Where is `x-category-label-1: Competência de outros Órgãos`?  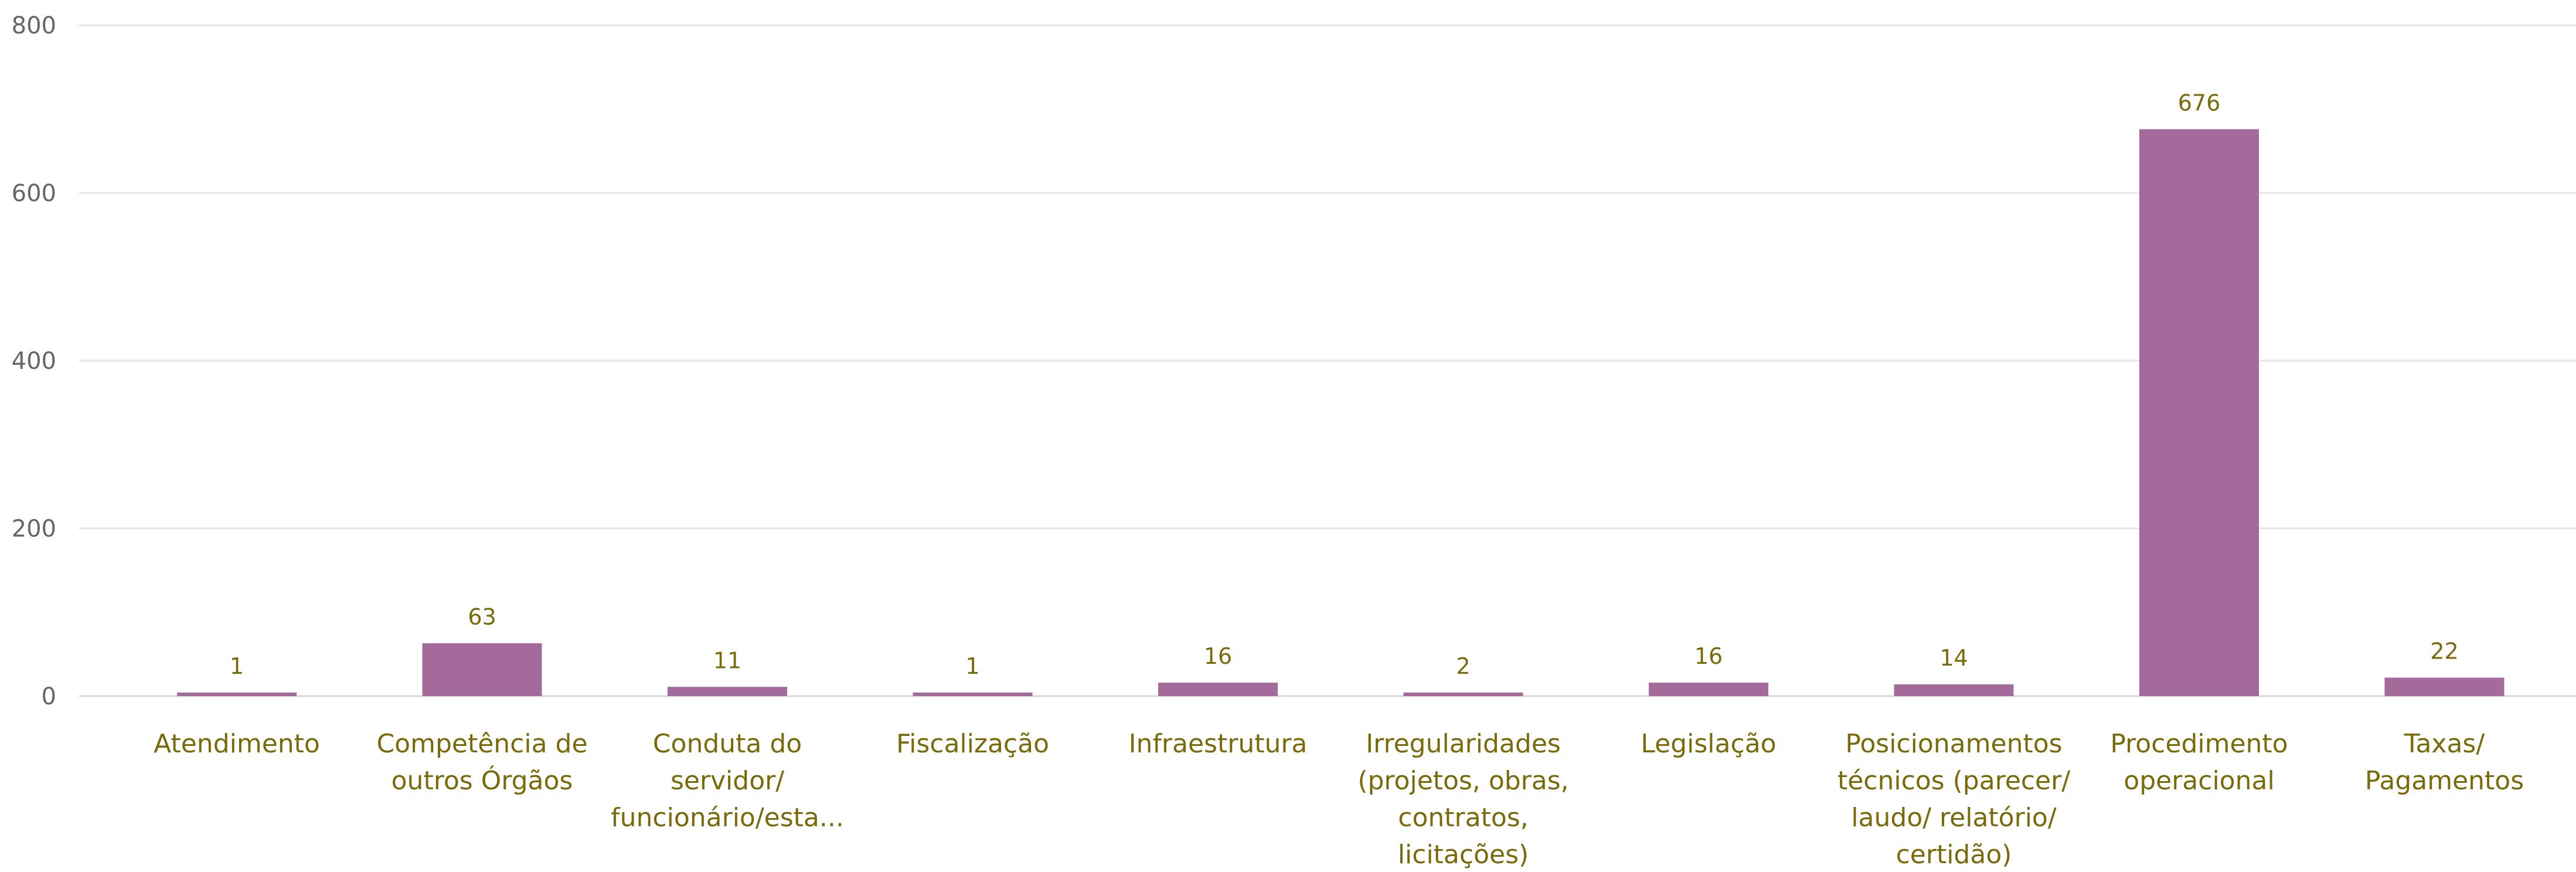
x-category-label-1: Competência de outros Órgãos is located at coordinates (481, 762).